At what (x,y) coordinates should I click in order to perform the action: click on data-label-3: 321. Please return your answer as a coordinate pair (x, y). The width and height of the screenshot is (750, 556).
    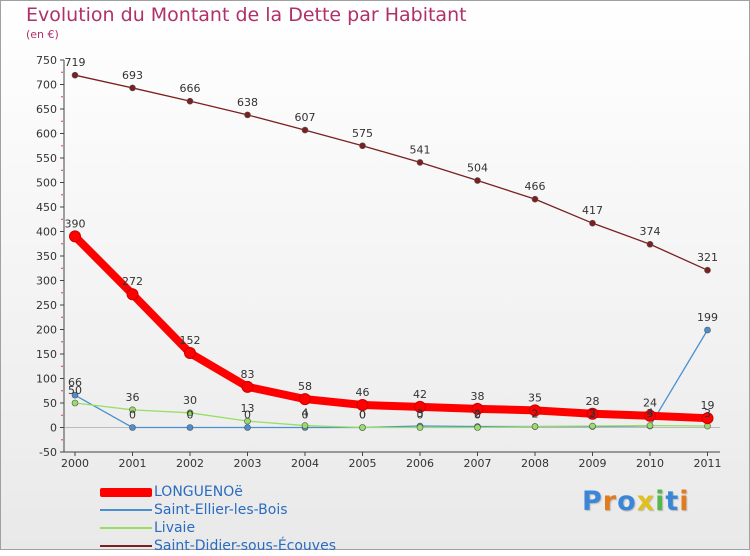
    Looking at the image, I should click on (707, 257).